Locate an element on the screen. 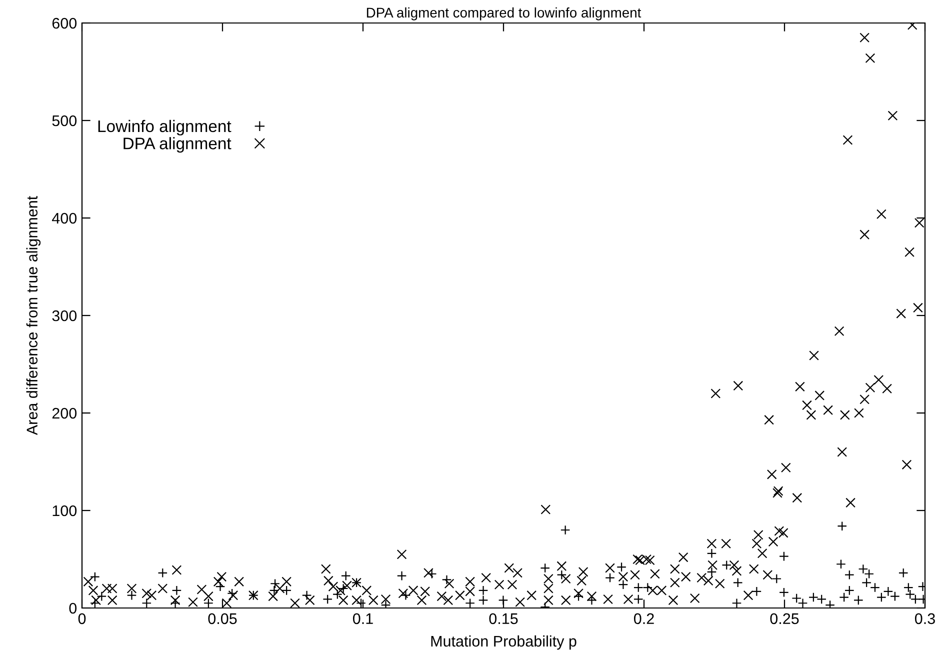 This screenshot has height=664, width=939. y-tick-label: 0 is located at coordinates (73, 608).